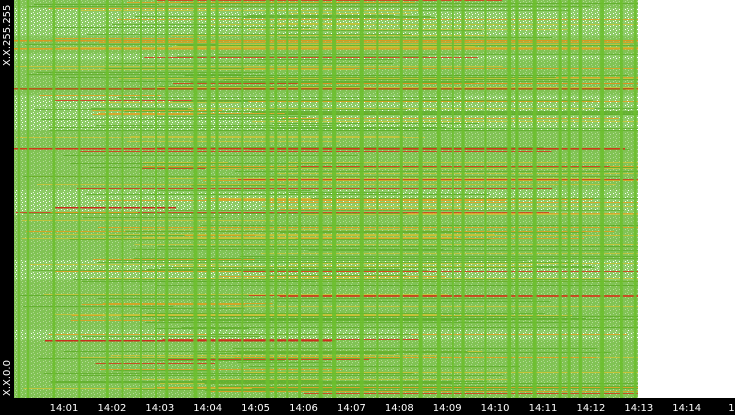 Image resolution: width=735 pixels, height=415 pixels. I want to click on x-axis-strip, so click(367, 406).